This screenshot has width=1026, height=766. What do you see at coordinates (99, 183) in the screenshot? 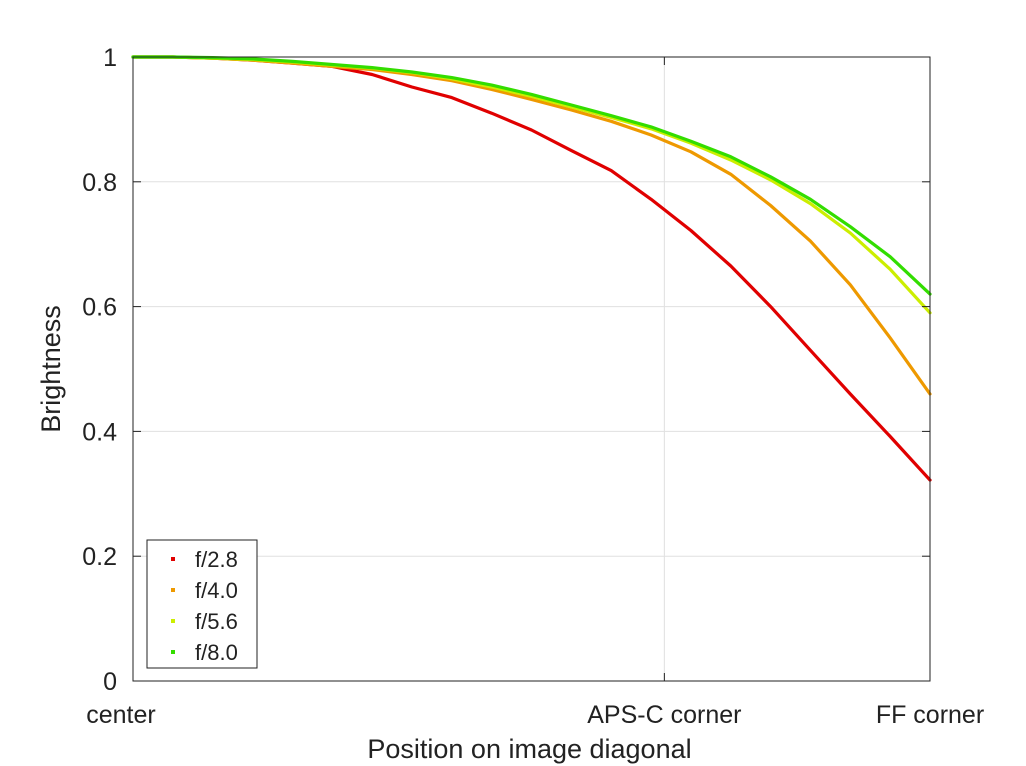
I see `y-tick-label: 0.8` at bounding box center [99, 183].